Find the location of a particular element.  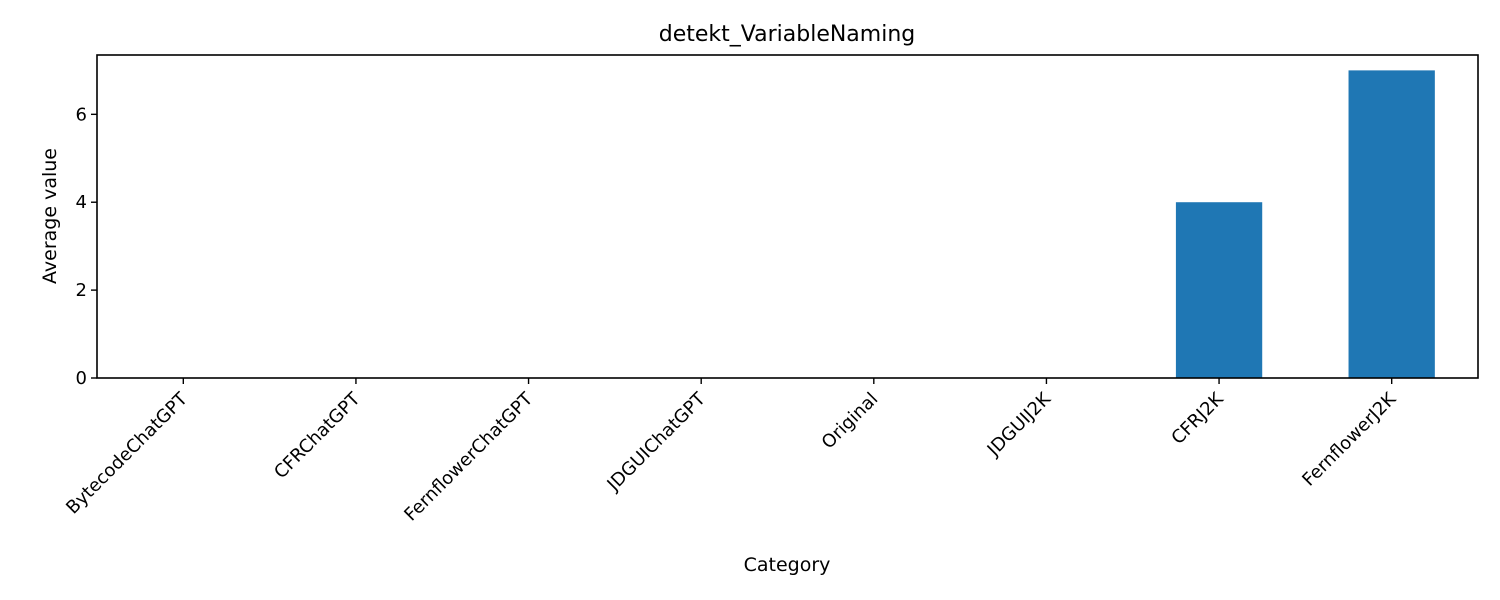

y-tick-label: 0 is located at coordinates (81, 378).